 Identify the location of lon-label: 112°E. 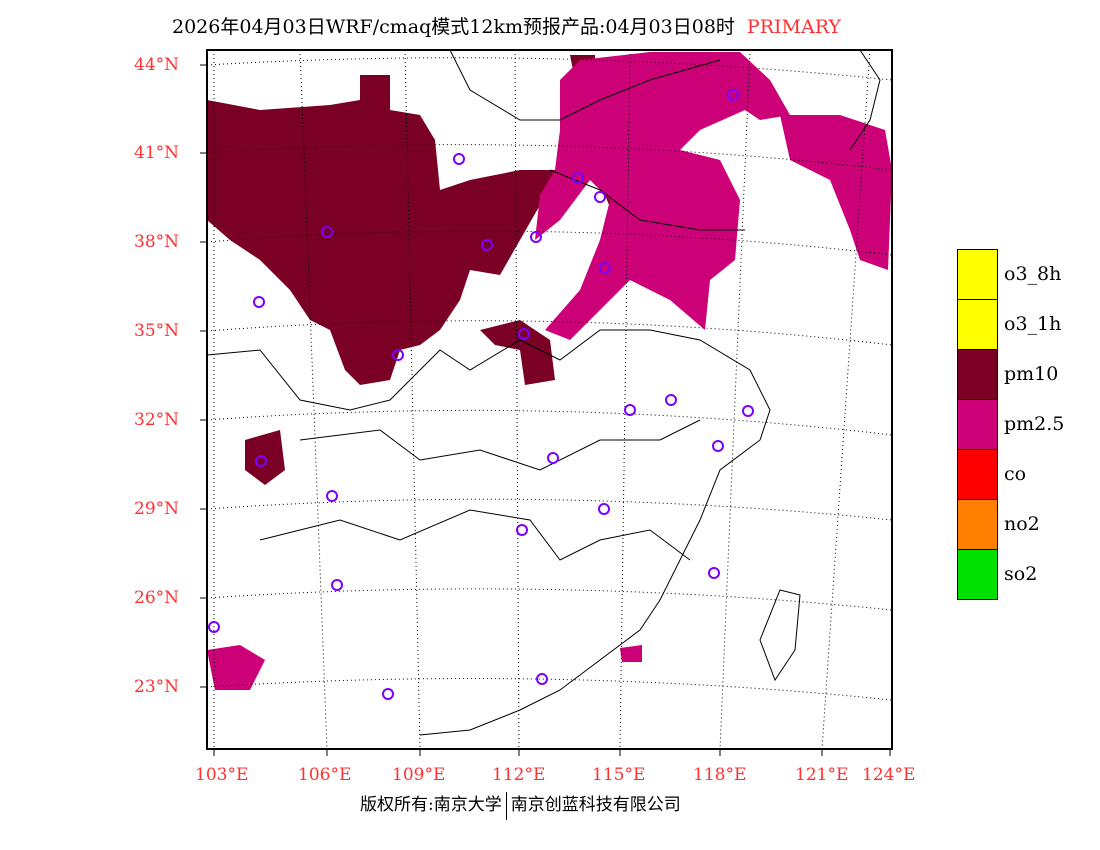
(519, 775).